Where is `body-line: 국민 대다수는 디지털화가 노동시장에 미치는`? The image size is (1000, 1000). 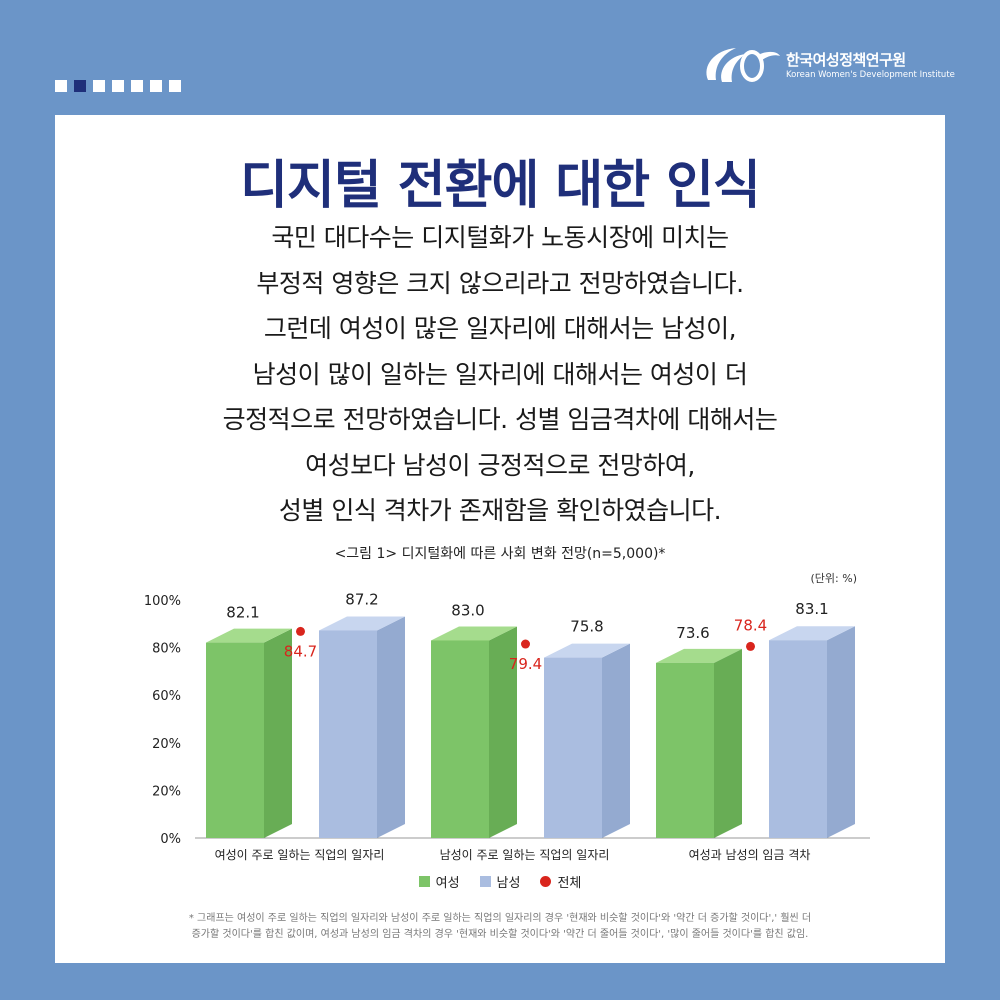
body-line: 국민 대다수는 디지털화가 노동시장에 미치는 is located at coordinates (500, 237).